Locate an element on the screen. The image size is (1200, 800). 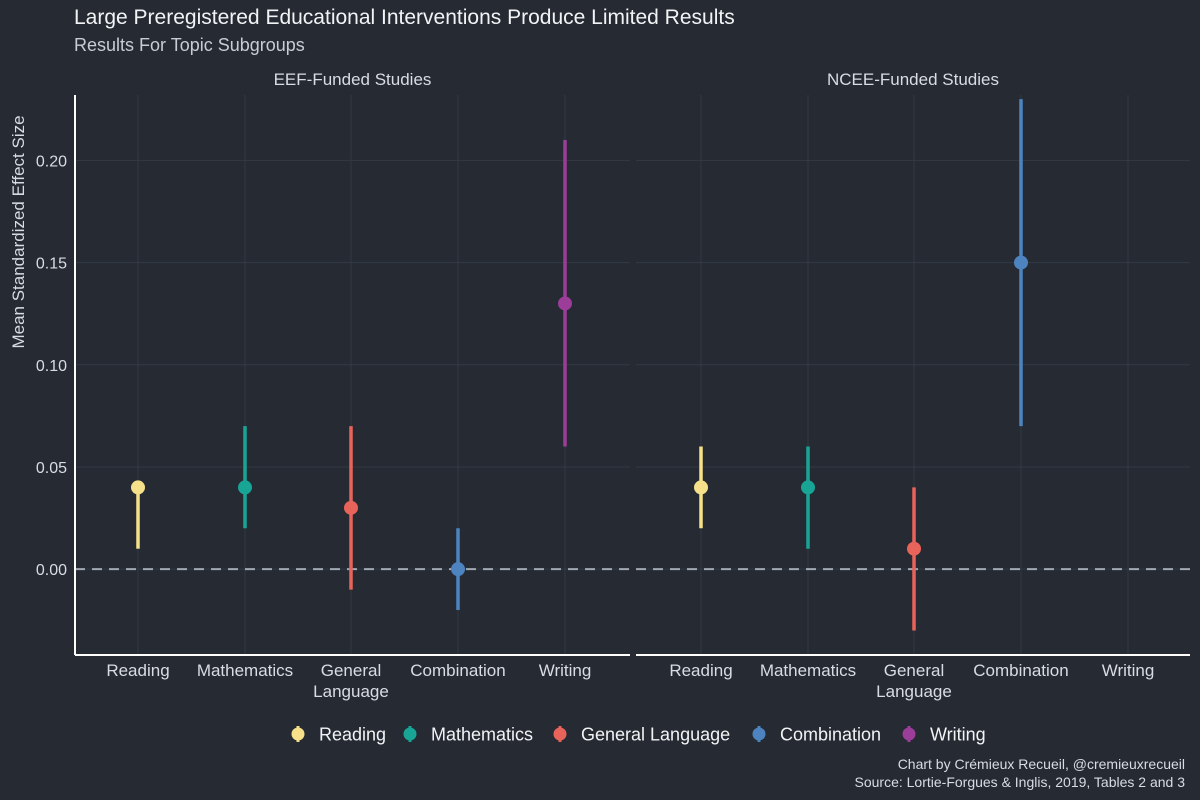
legend-item-reading: Reading is located at coordinates (338, 735).